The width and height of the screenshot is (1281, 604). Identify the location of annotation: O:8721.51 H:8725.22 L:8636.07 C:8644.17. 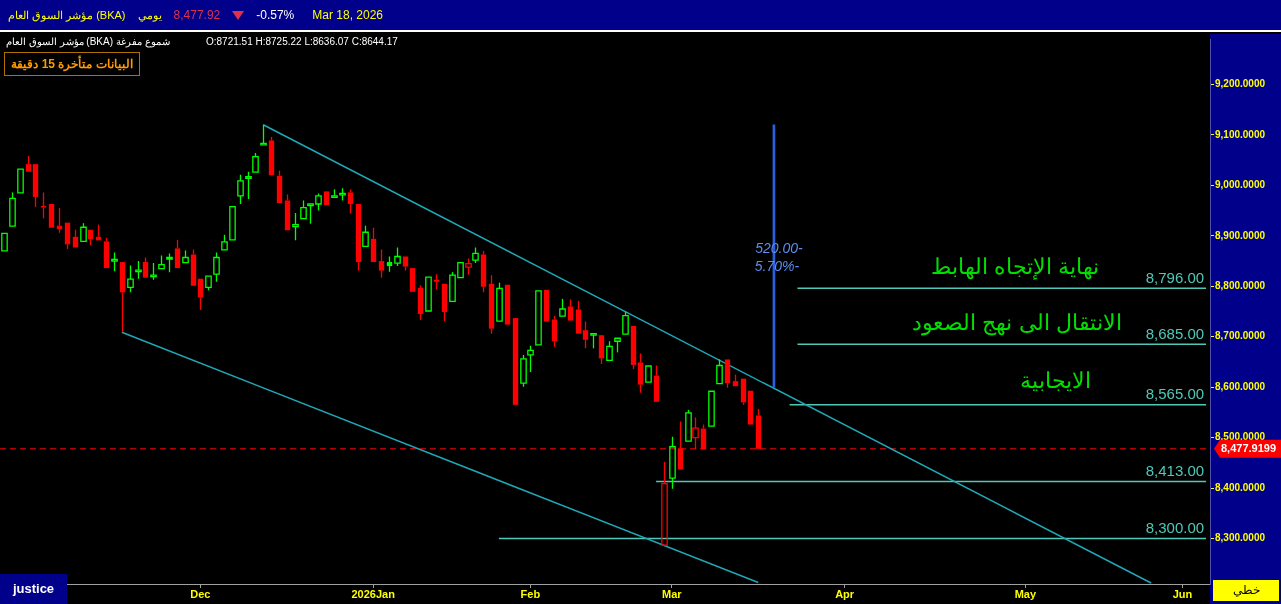
(302, 41).